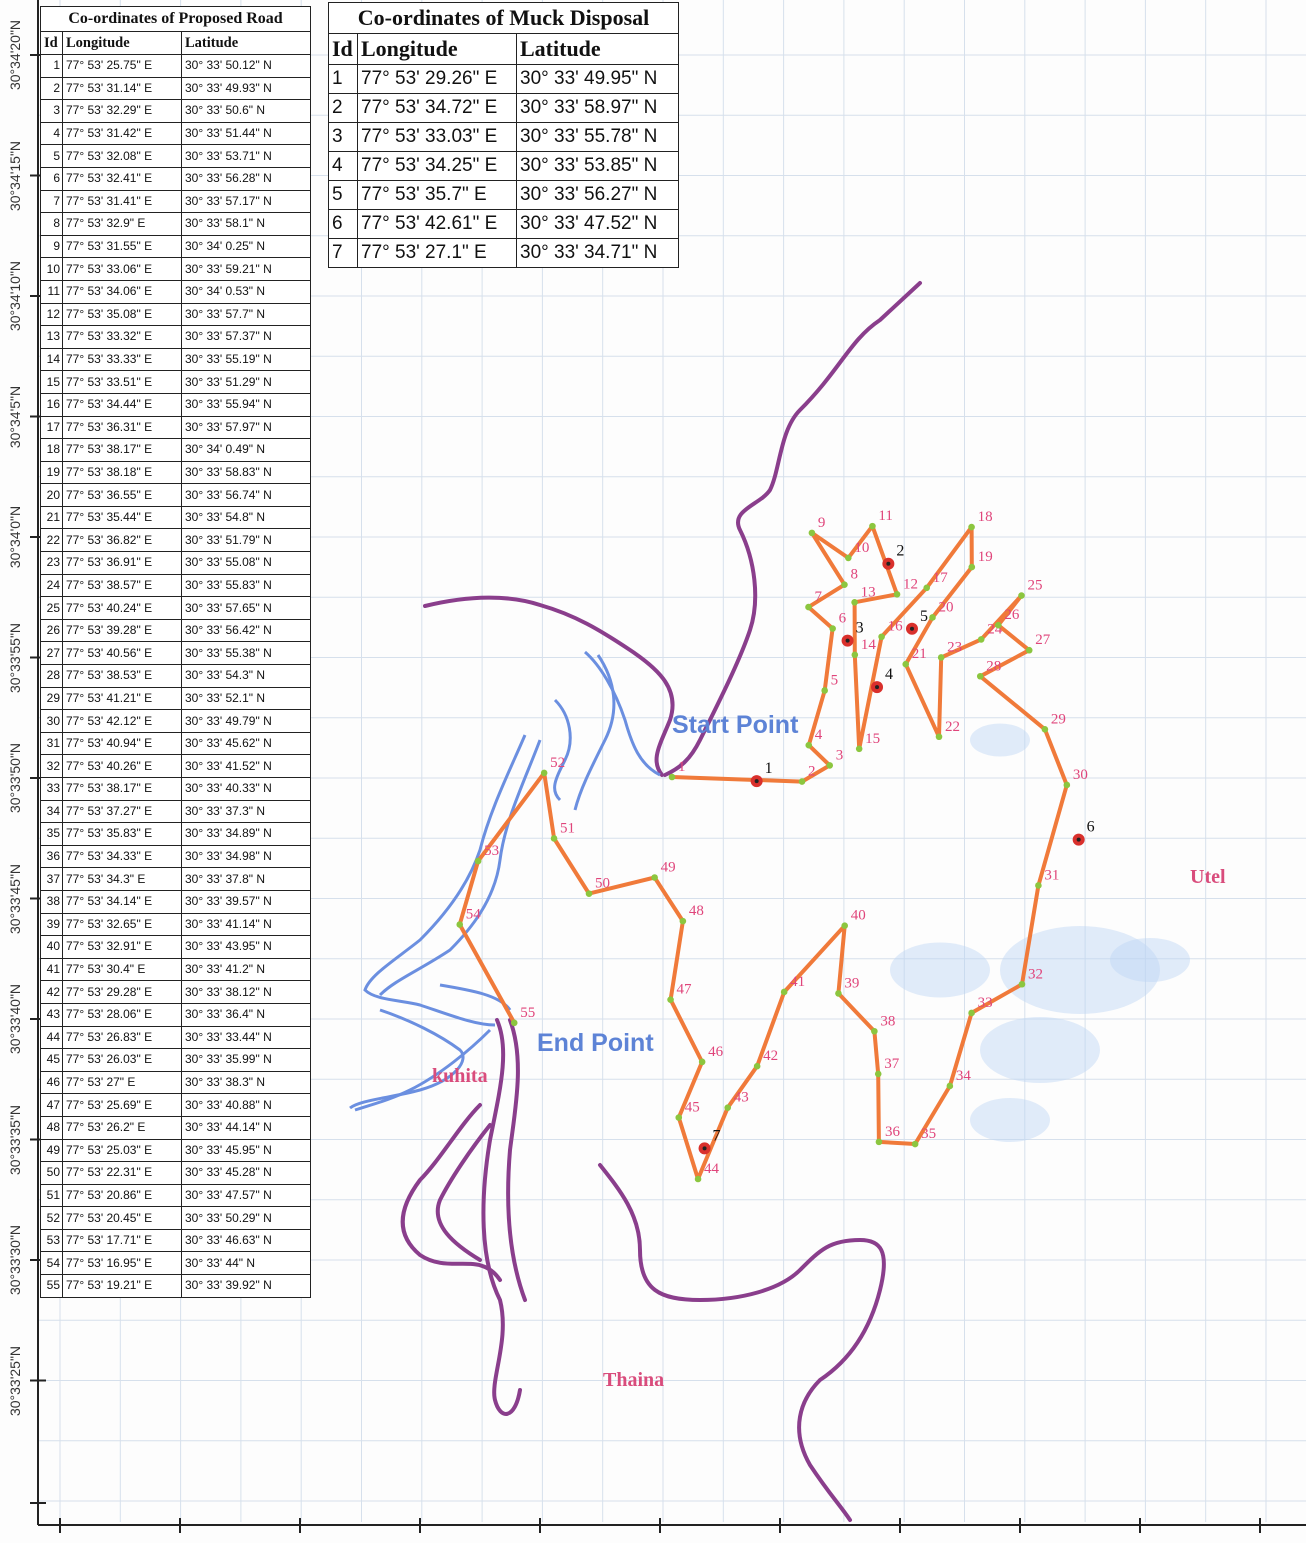  Describe the element at coordinates (51, 88) in the screenshot. I see `road-cell-id: 2` at that location.